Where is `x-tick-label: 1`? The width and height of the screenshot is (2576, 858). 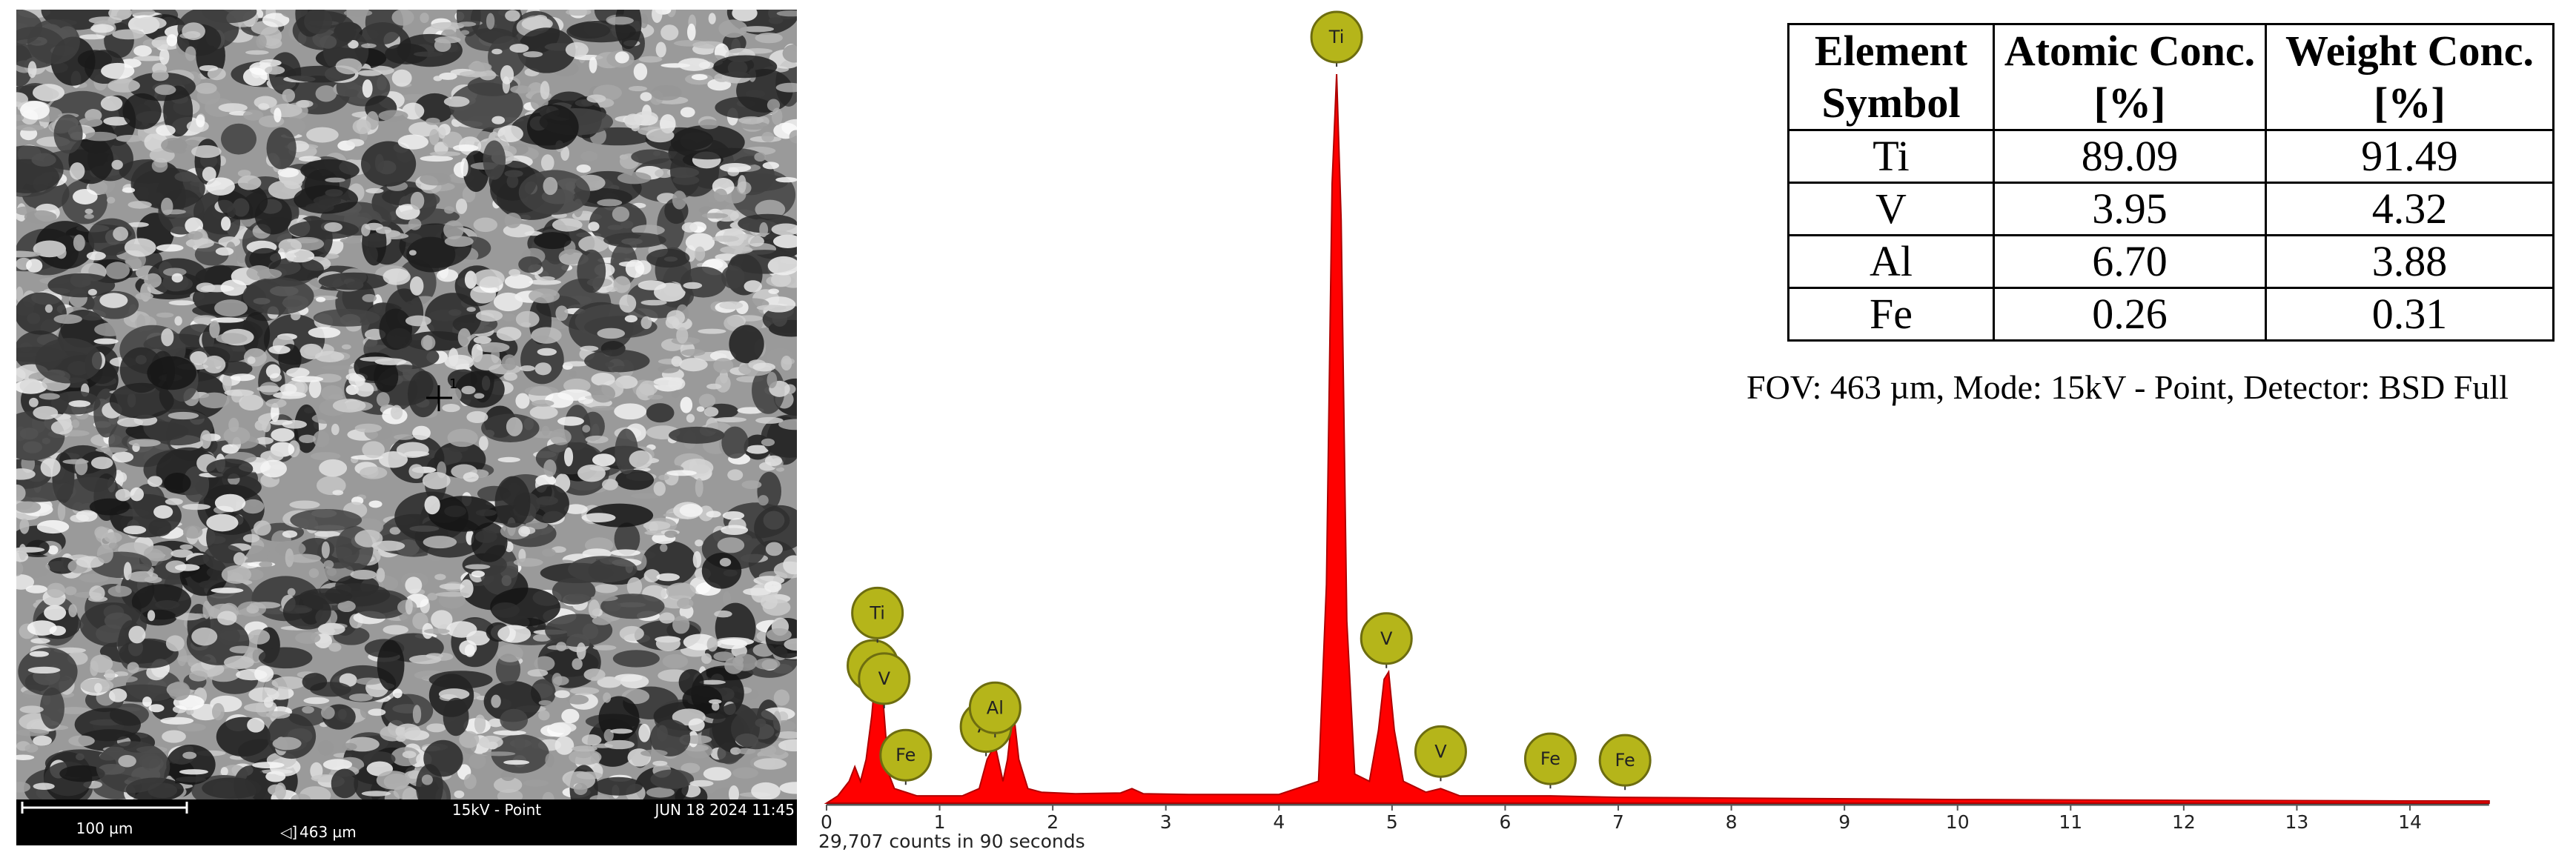
x-tick-label: 1 is located at coordinates (940, 822).